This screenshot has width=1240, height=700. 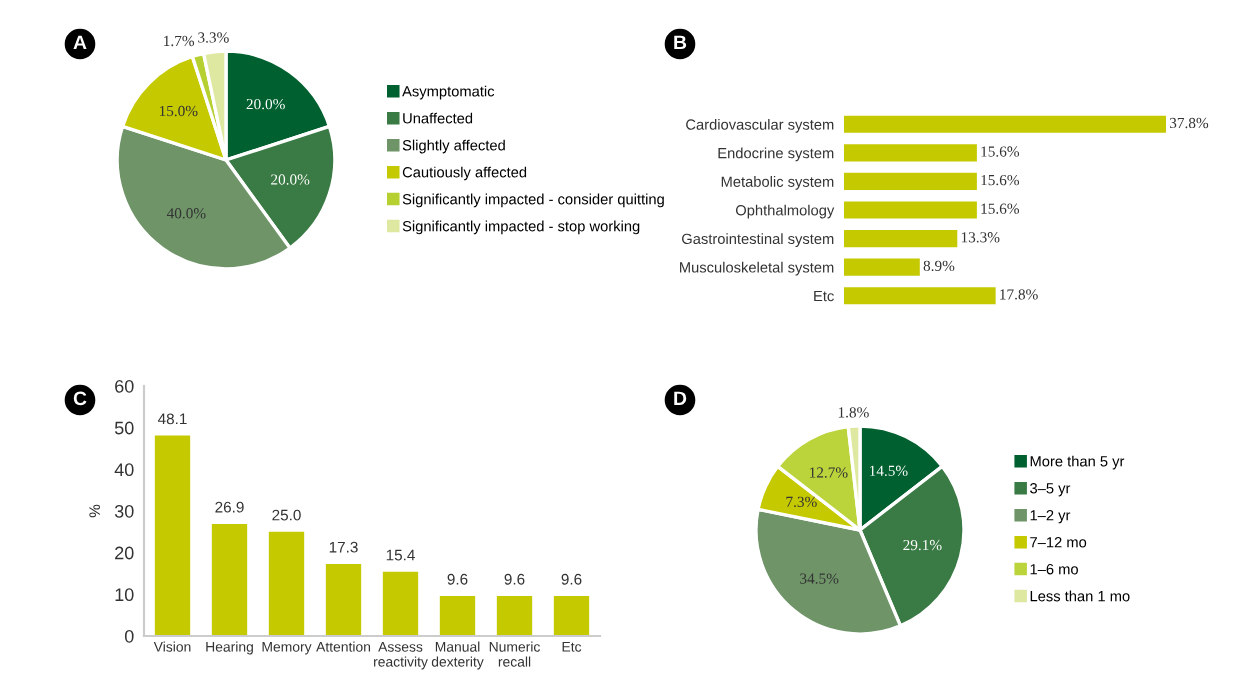 I want to click on text: B, so click(x=680, y=42).